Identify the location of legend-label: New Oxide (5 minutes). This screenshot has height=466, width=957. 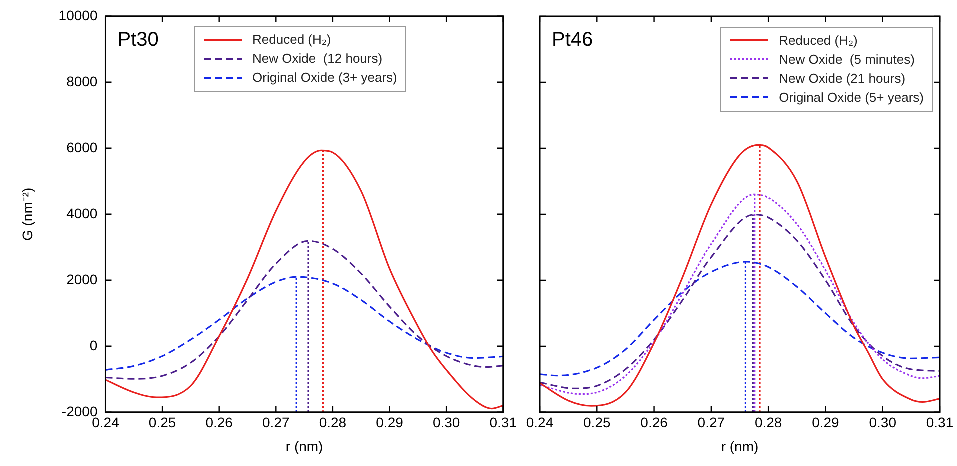
(847, 59).